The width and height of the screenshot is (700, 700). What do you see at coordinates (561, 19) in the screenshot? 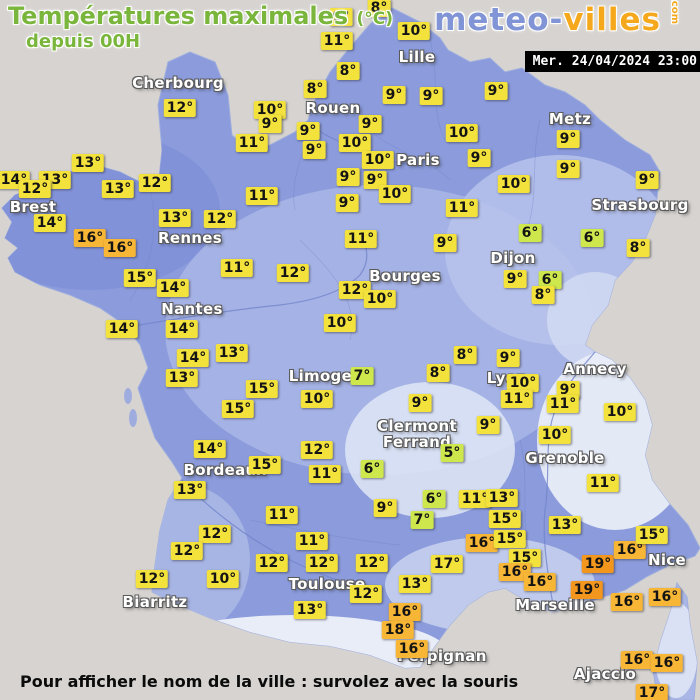
I see `brand-logo: meteo-villes .com` at bounding box center [561, 19].